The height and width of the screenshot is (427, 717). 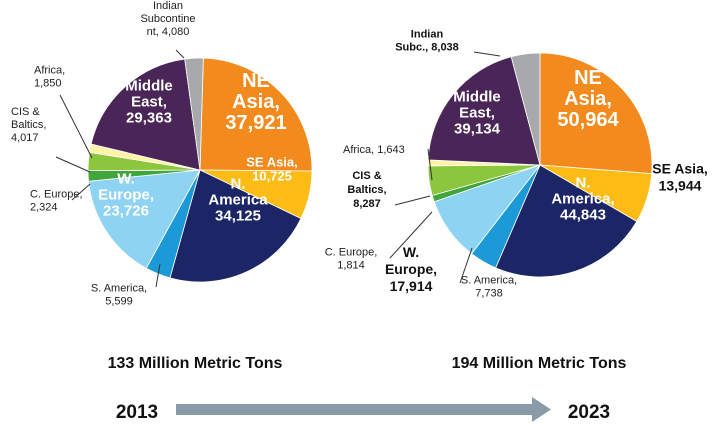 I want to click on start-year: 2013, so click(x=137, y=412).